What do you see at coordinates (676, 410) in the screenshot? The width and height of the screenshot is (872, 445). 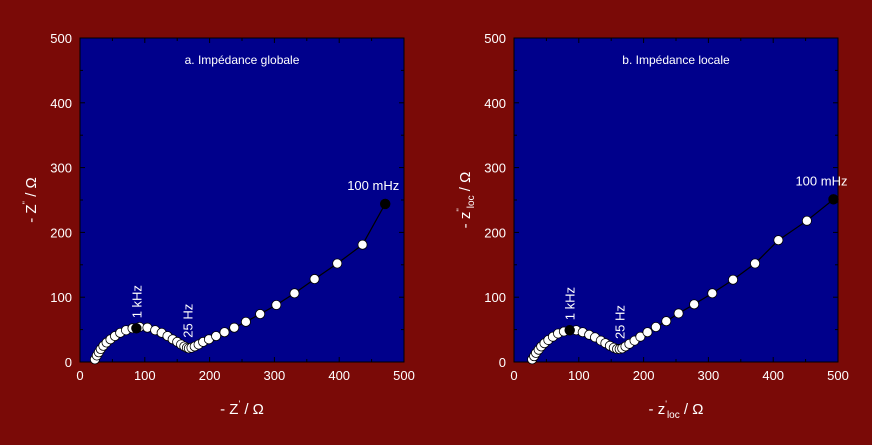 I see `x-axis-label: - z'loc / Ω` at bounding box center [676, 410].